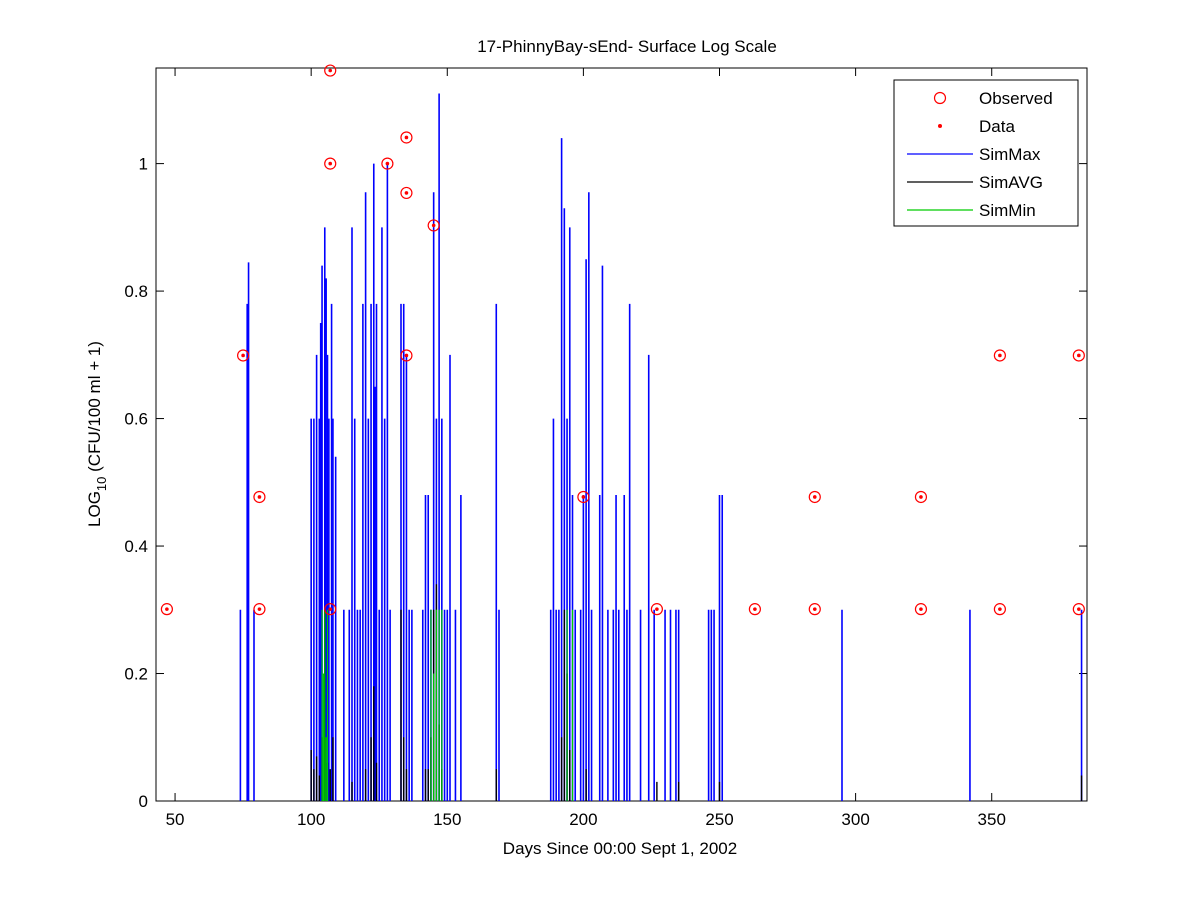 This screenshot has width=1200, height=900. I want to click on x-axis-label: Days Since 00:00 Sept 1, 2002, so click(620, 848).